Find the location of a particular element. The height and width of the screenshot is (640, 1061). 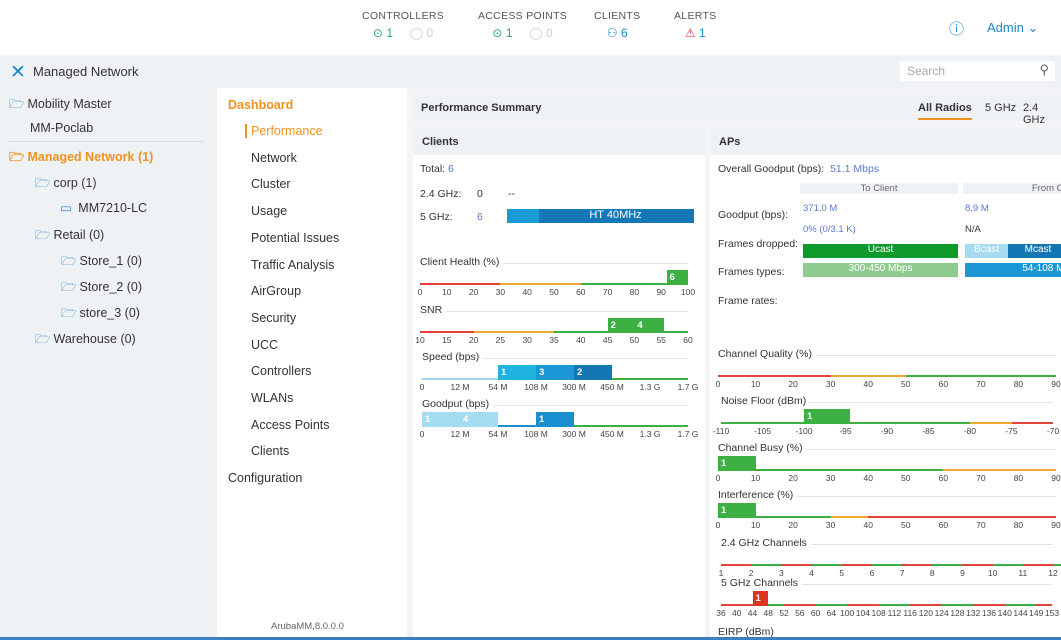

tick-label: 108 M is located at coordinates (536, 434).